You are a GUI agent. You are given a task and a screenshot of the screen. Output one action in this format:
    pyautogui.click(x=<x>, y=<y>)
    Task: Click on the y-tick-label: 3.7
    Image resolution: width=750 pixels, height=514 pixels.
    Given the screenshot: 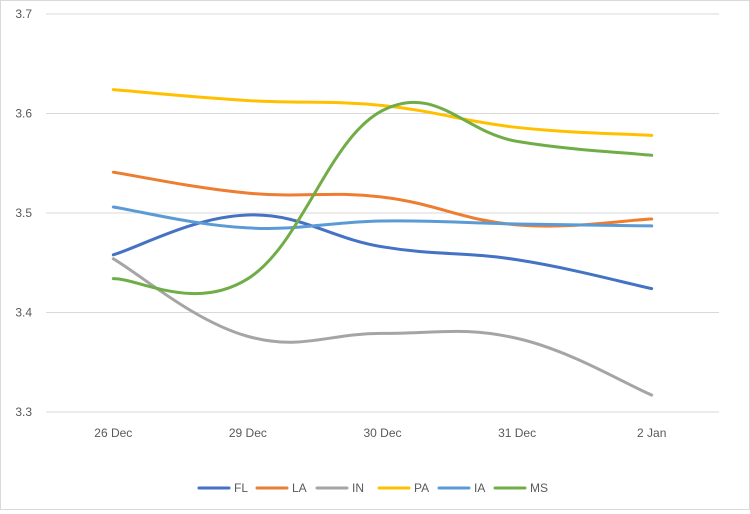 What is the action you would take?
    pyautogui.click(x=23, y=14)
    